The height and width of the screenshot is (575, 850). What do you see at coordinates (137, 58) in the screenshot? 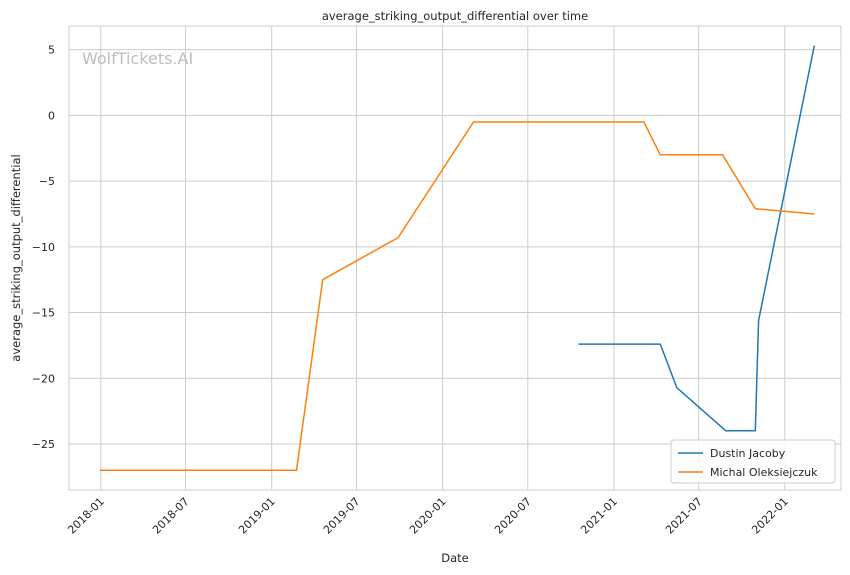
I see `watermark: WolfTickets.AI` at bounding box center [137, 58].